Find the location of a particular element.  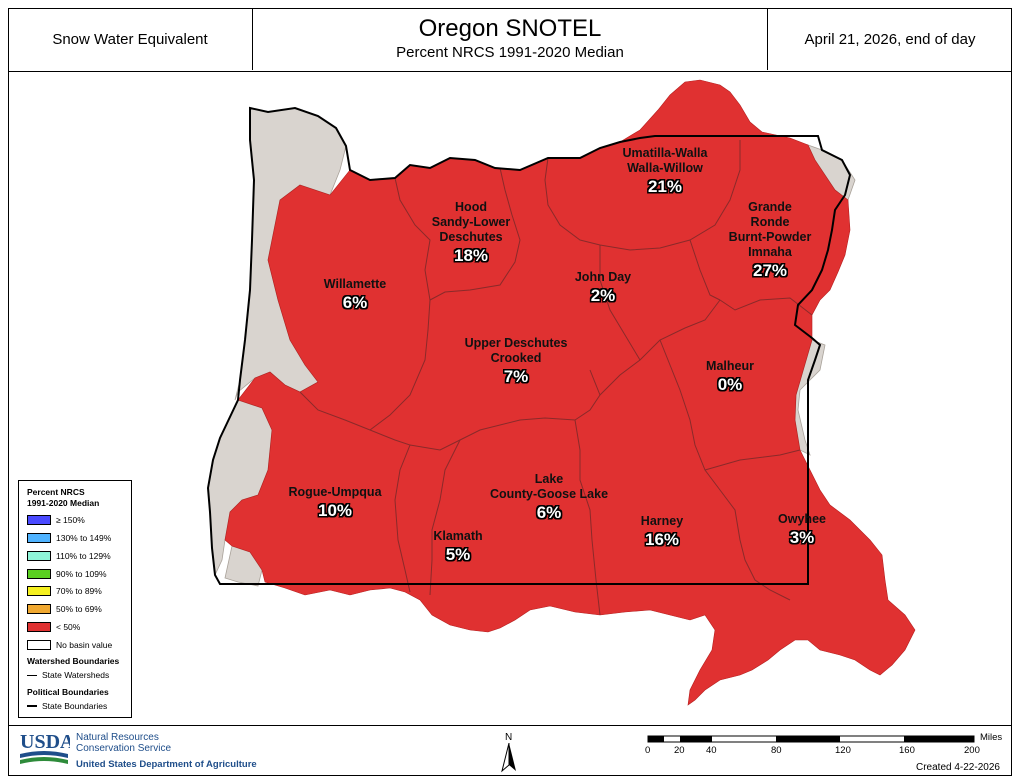

map-subtitle: Percent NRCS 1991-2020 Median is located at coordinates (510, 52).